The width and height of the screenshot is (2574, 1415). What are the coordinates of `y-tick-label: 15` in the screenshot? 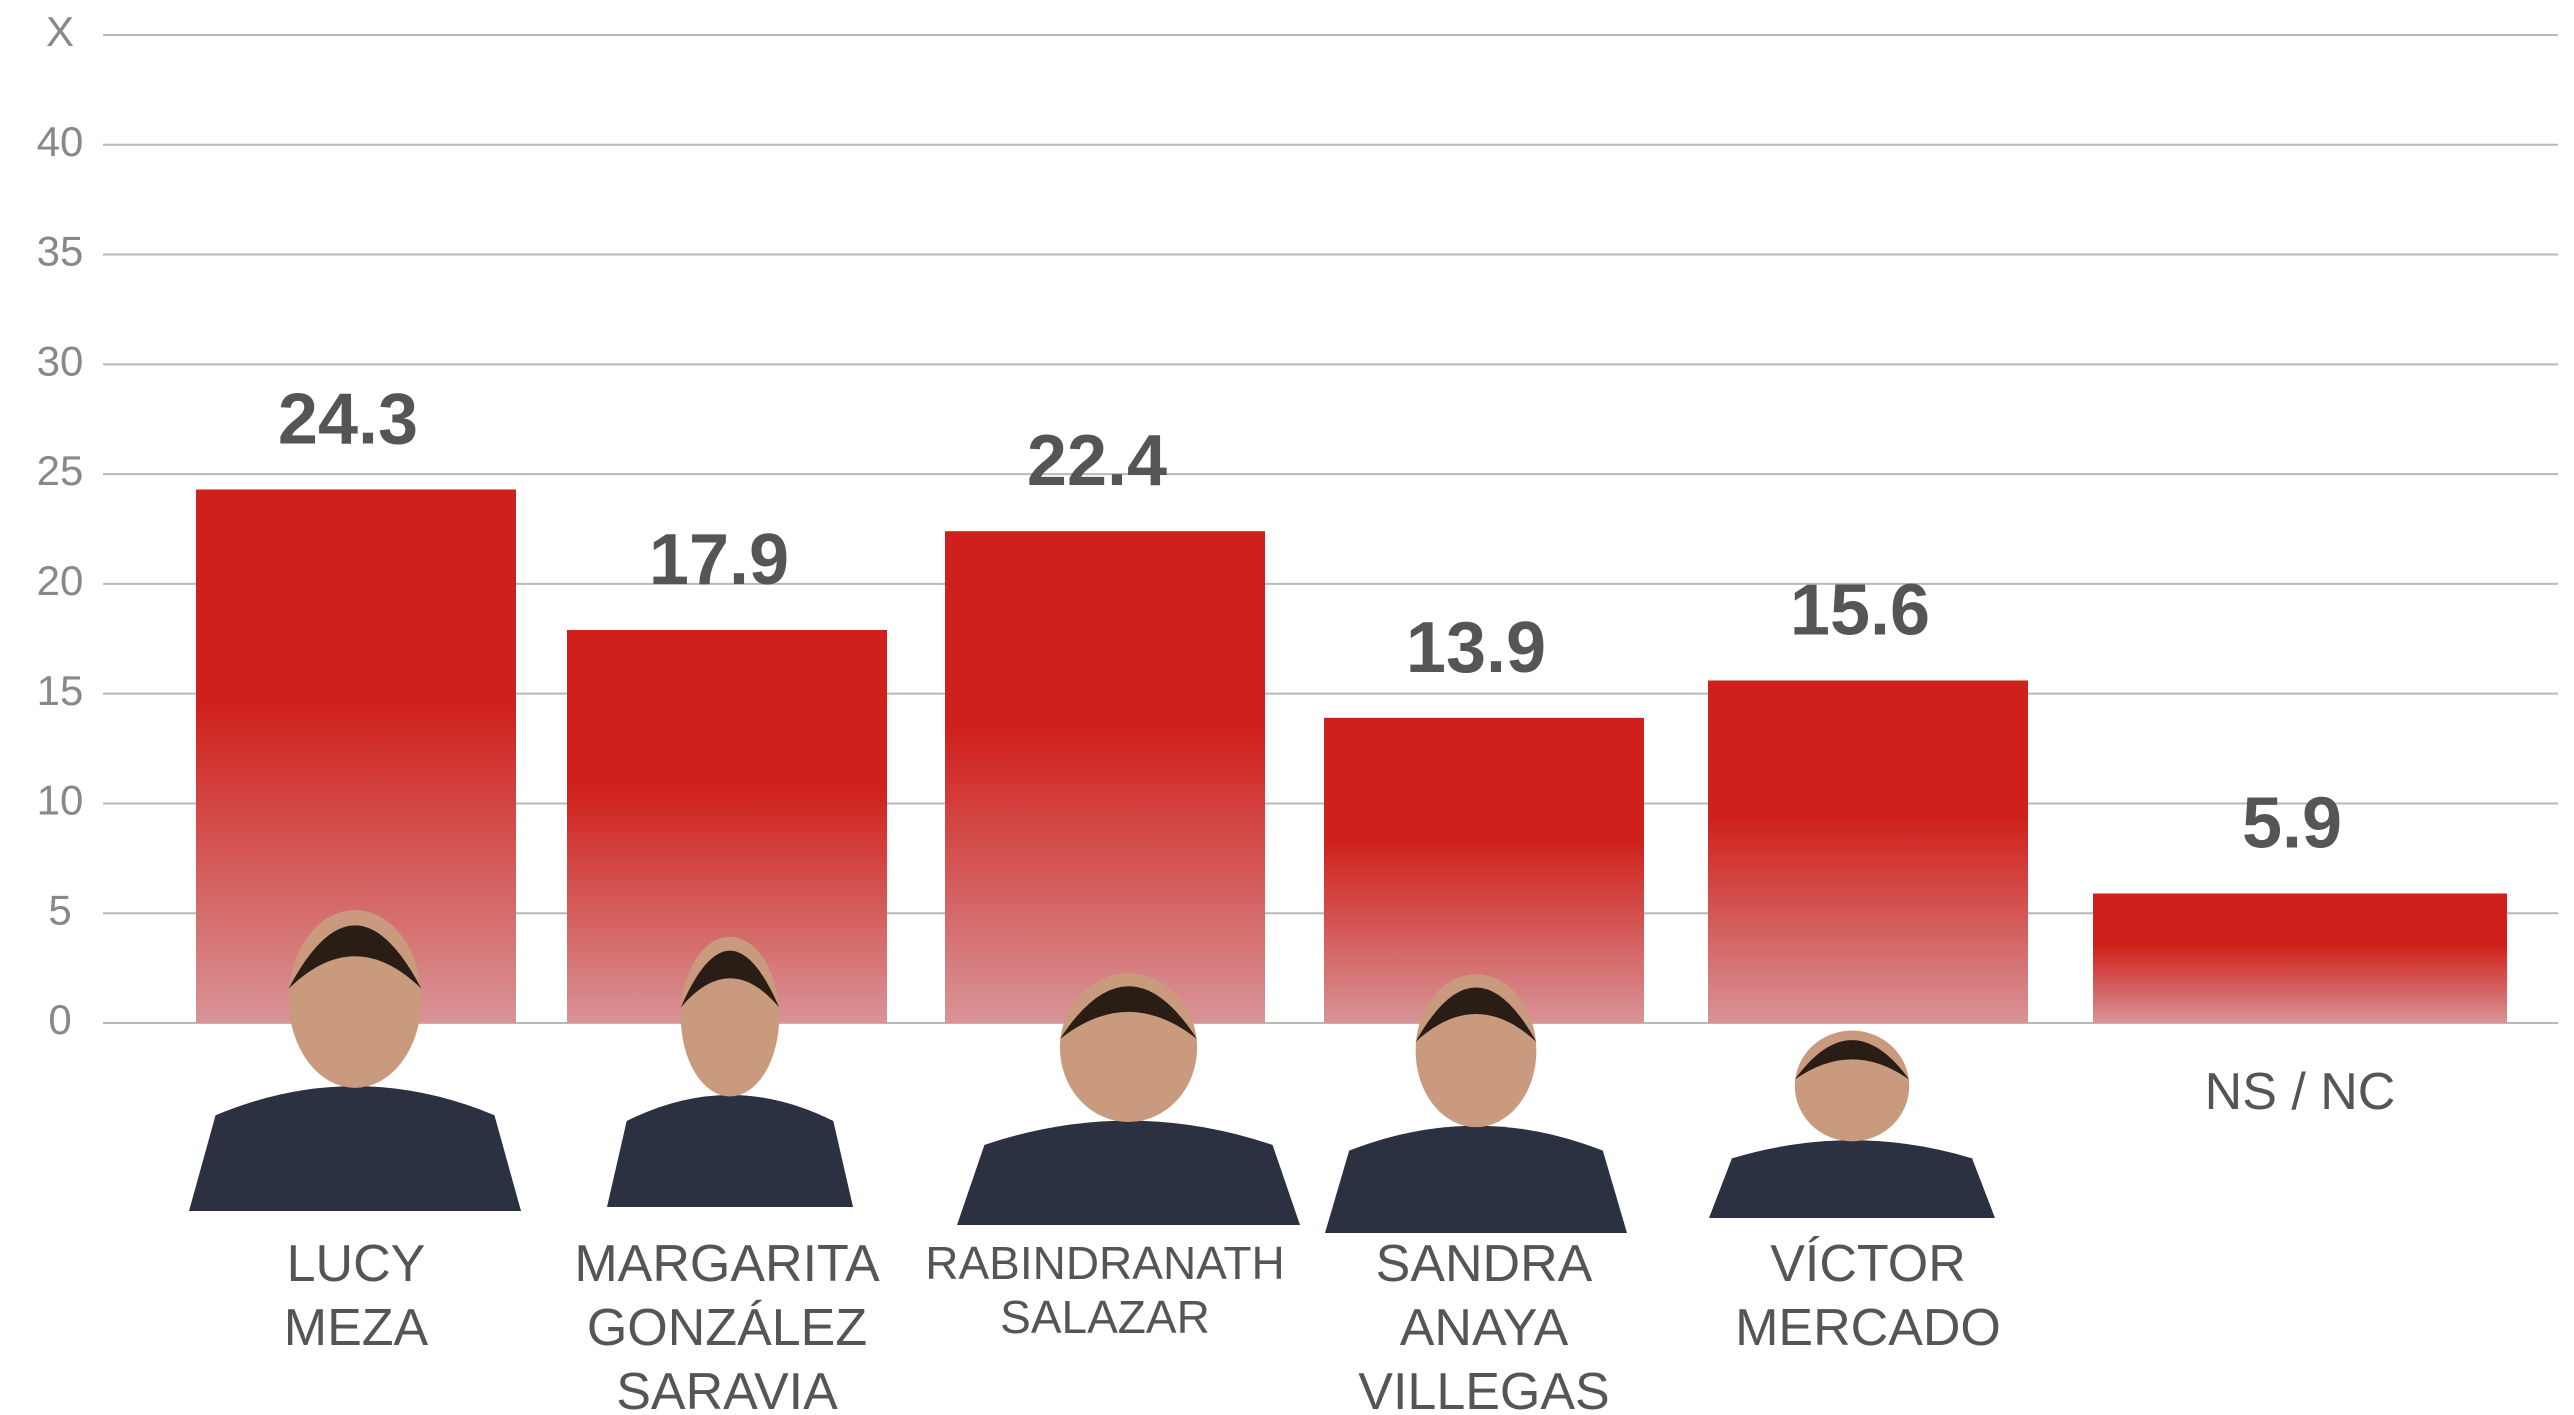 It's located at (60, 690).